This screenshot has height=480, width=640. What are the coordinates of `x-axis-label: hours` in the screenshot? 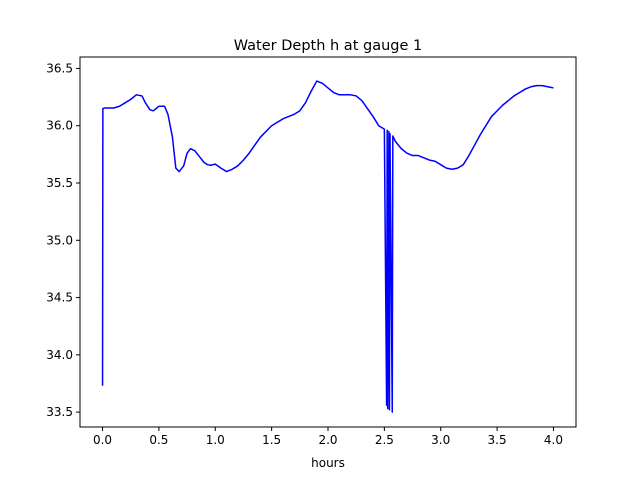 It's located at (328, 463).